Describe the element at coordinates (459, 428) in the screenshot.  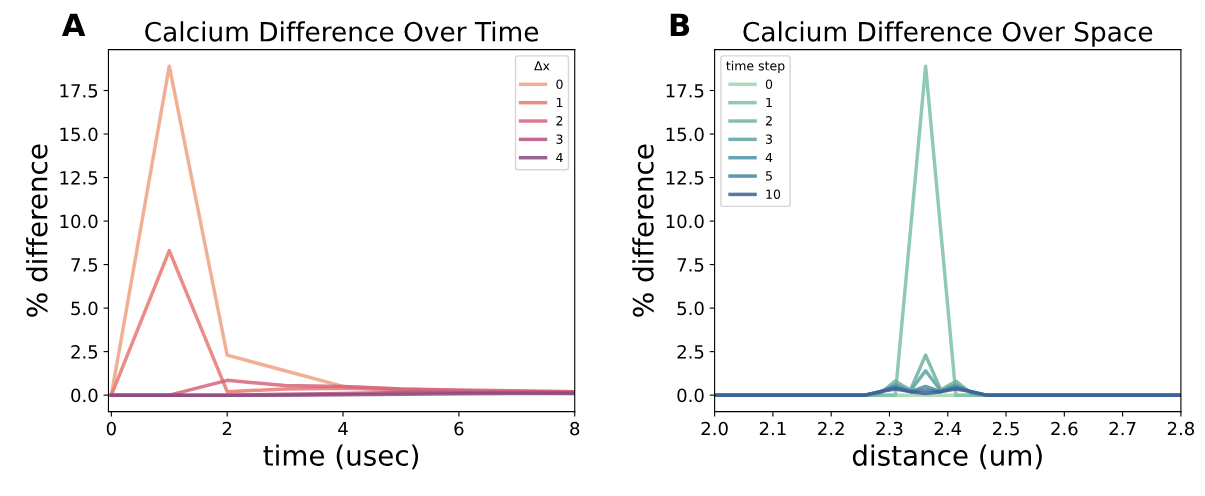
I see `x-tick-label: 6` at that location.